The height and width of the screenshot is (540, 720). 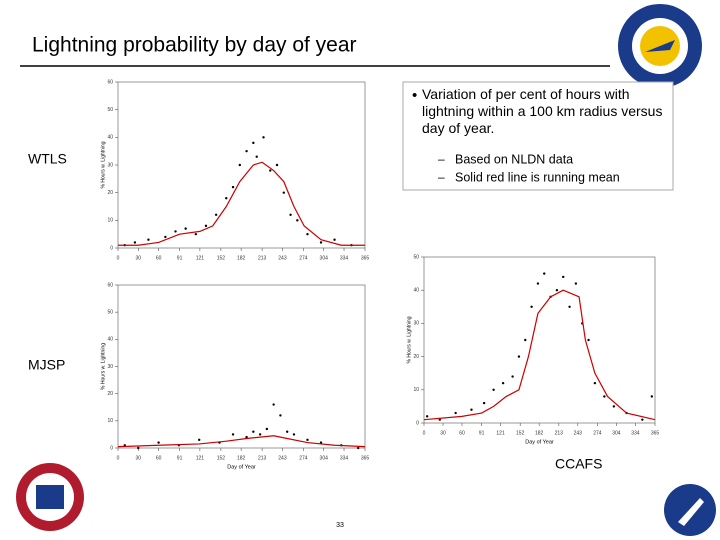 I want to click on chart-label: MJSP, so click(x=46, y=365).